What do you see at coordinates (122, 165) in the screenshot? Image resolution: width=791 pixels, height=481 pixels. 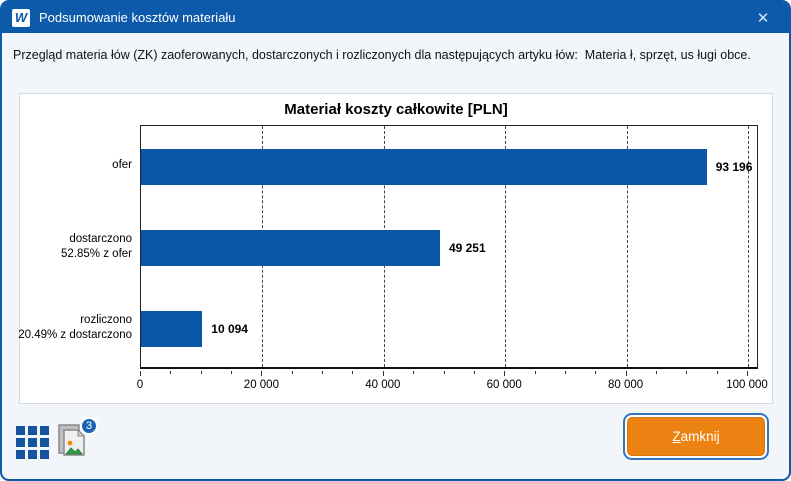 I see `category-label: ofer` at bounding box center [122, 165].